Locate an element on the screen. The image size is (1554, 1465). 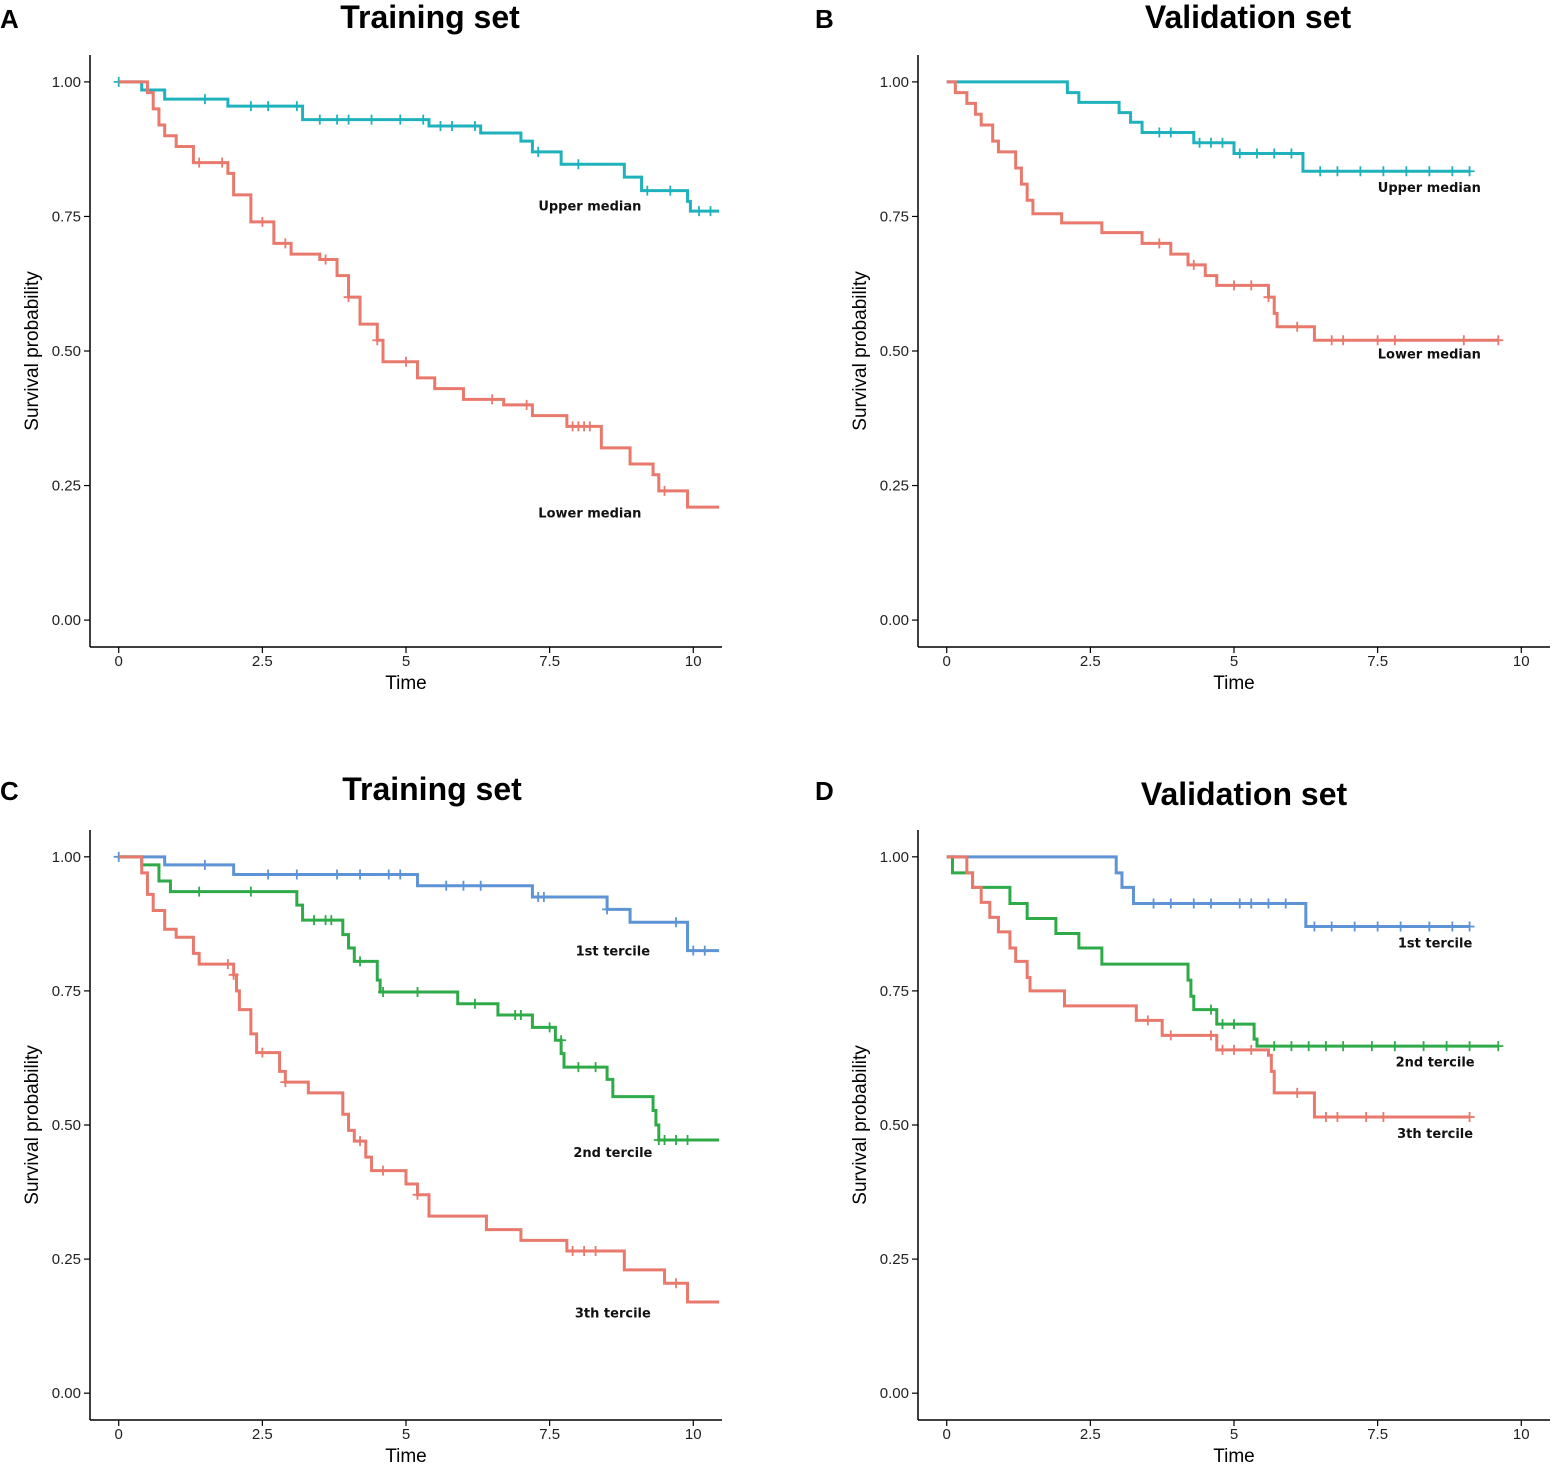
y-tick-label: 0.50 is located at coordinates (894, 351).